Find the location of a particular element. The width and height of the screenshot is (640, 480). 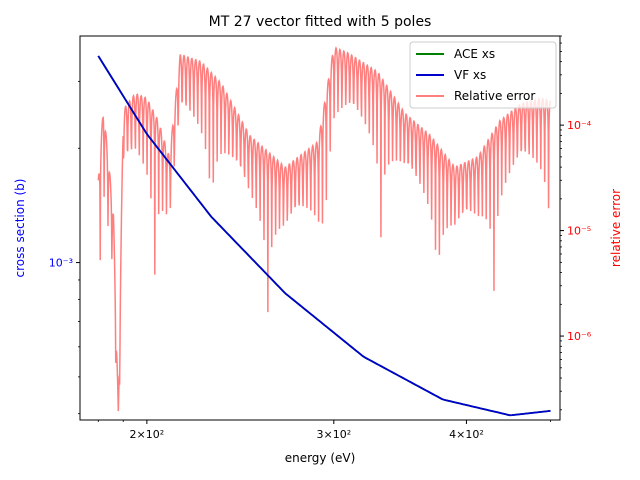

x-tick-label: 2×10² is located at coordinates (147, 434).